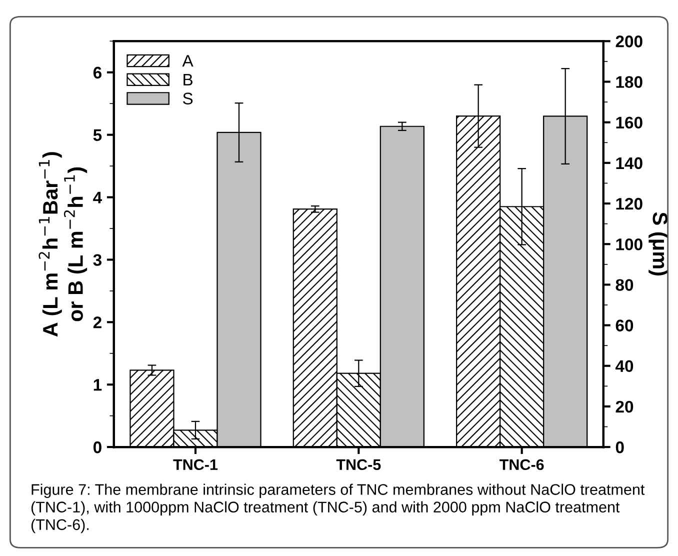  Describe the element at coordinates (620, 447) in the screenshot. I see `y2-tick-label: 0` at that location.